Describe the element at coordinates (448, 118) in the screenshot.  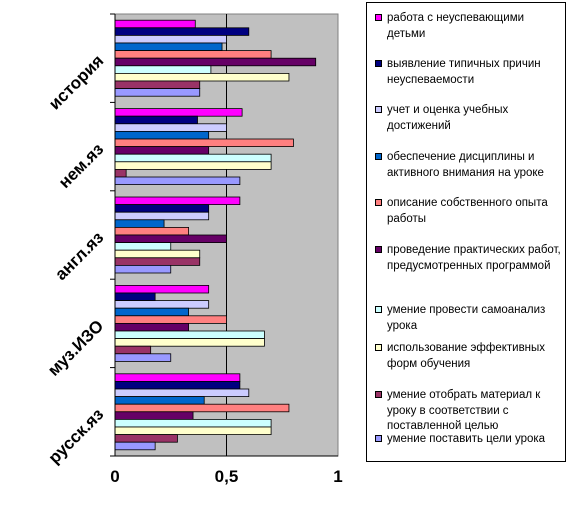
I see `legend-label: учет и оценка учебных достижений` at that location.